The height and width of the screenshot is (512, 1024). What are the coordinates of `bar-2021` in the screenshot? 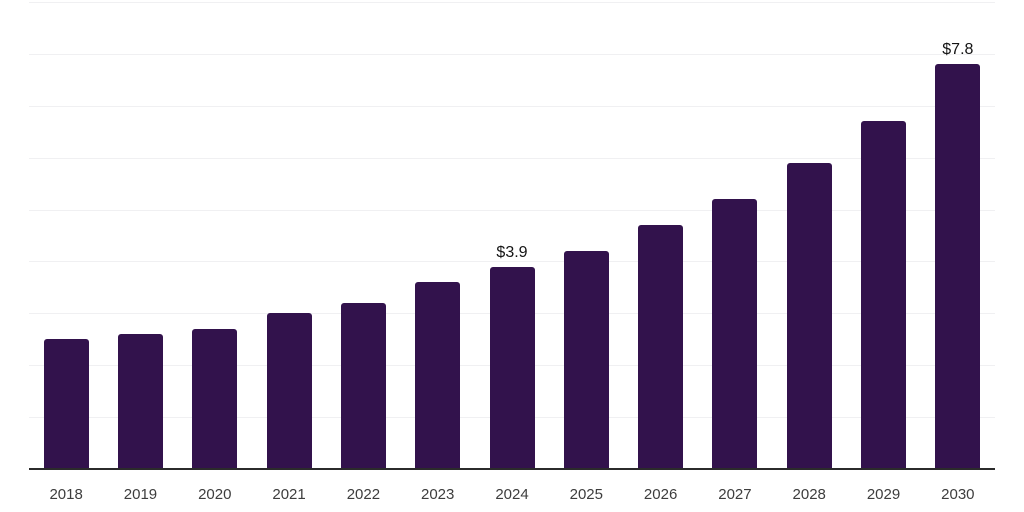 It's located at (289, 391).